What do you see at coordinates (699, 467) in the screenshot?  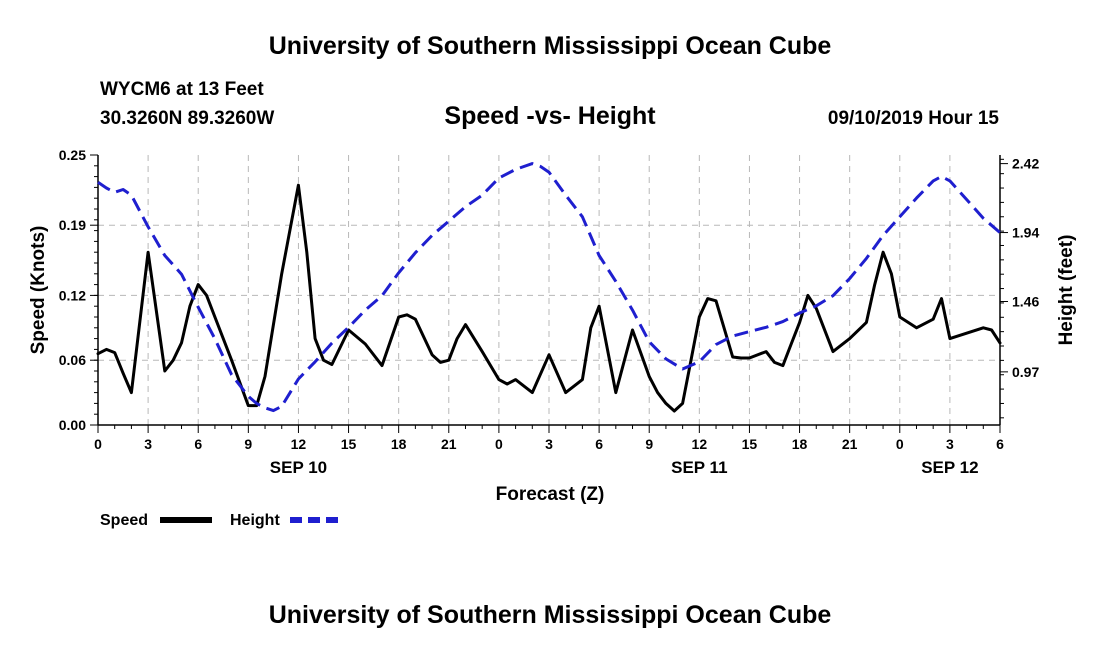 I see `date-label: SEP 11` at bounding box center [699, 467].